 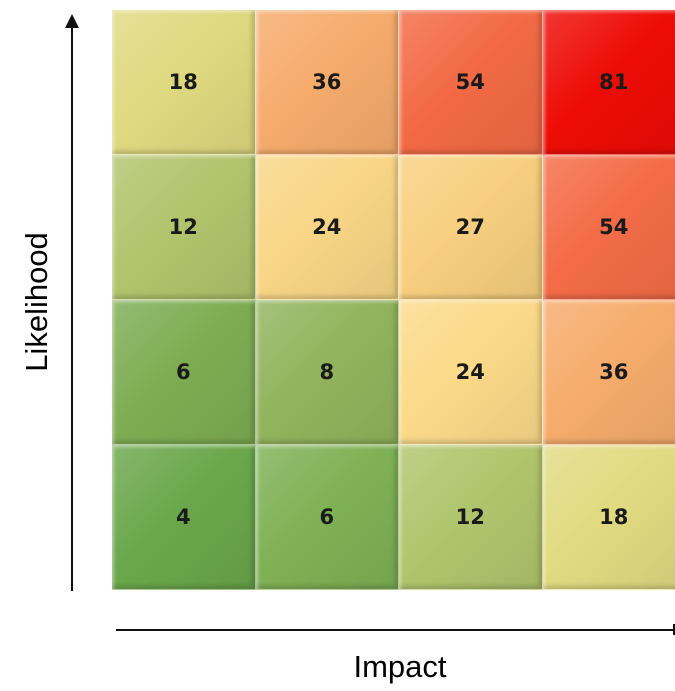 I want to click on cell-value-label: 8, so click(x=327, y=372).